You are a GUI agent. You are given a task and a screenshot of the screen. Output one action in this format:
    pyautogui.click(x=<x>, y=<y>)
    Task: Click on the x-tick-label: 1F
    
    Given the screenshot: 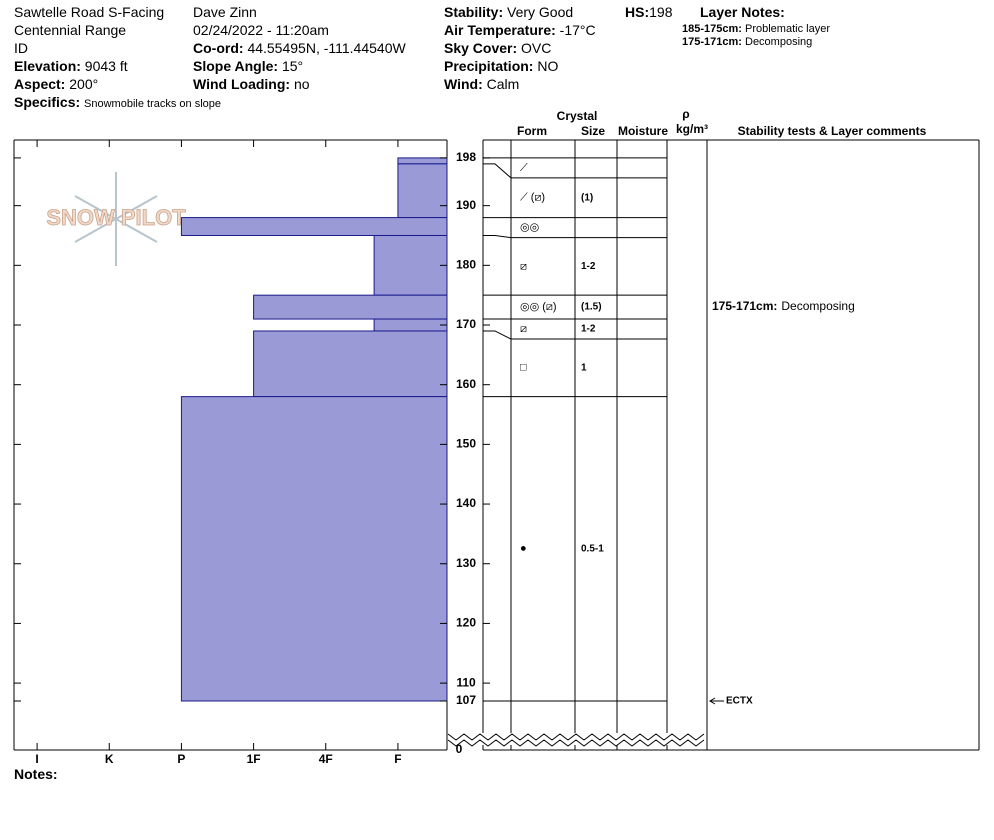 What is the action you would take?
    pyautogui.click(x=254, y=759)
    